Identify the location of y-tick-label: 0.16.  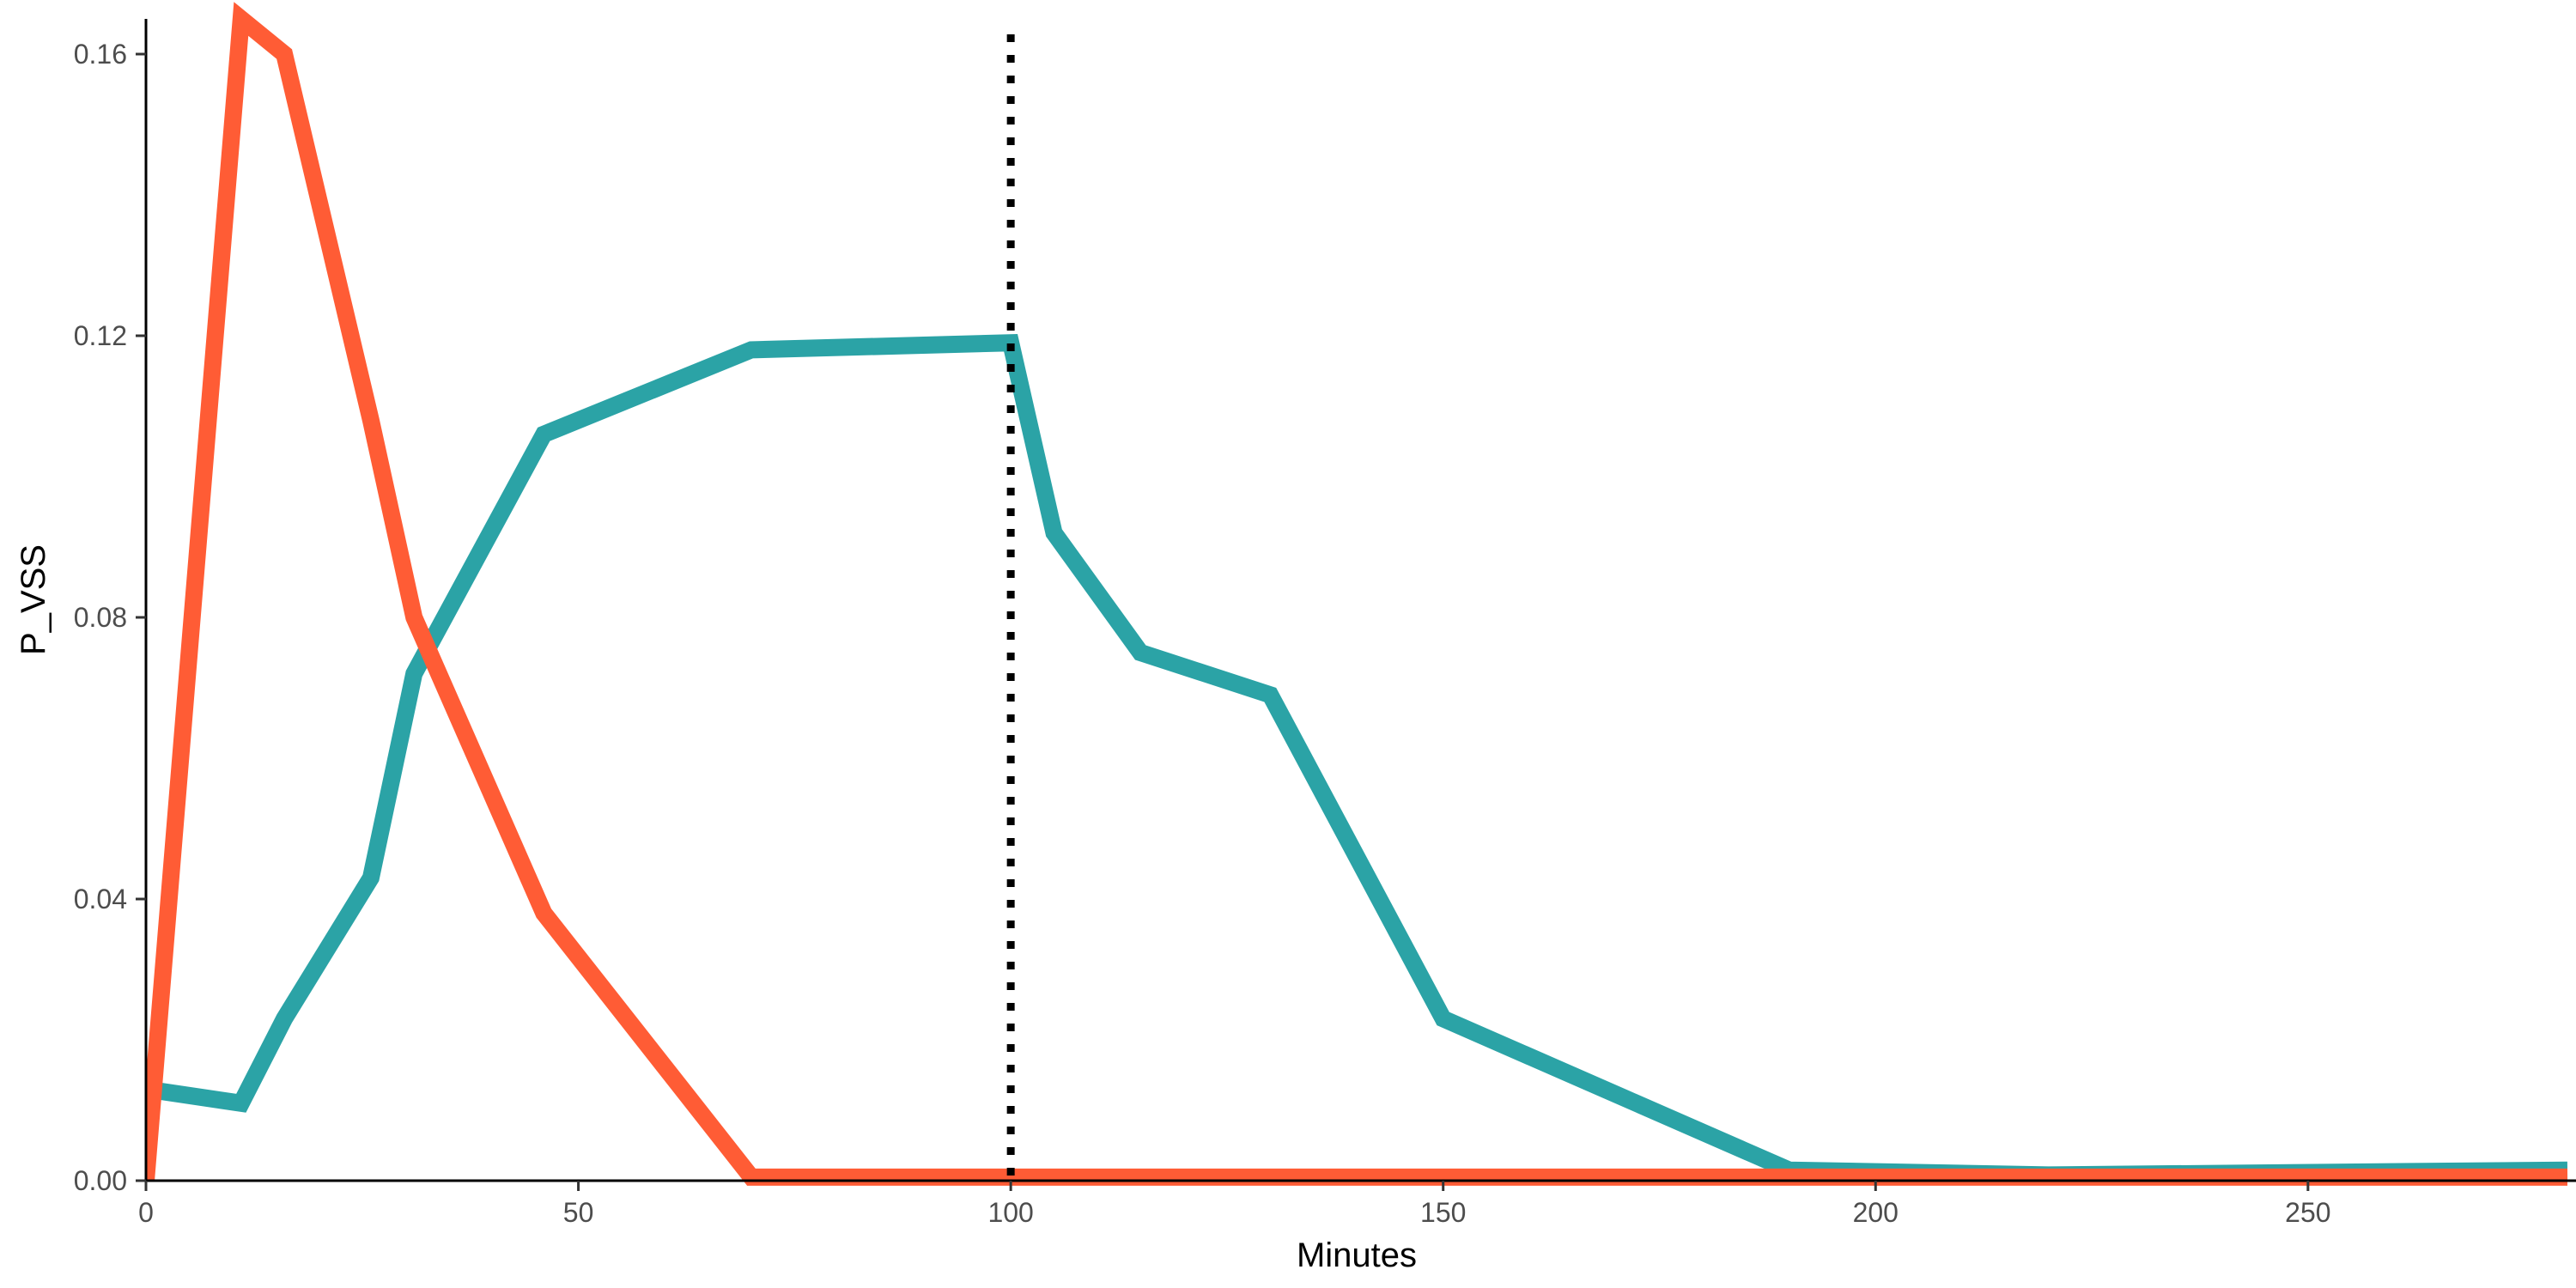
(101, 55).